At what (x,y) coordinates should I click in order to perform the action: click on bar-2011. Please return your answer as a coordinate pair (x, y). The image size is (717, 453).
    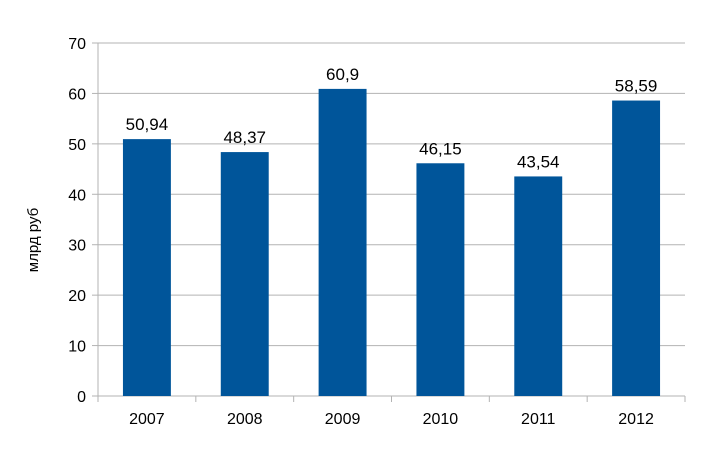
    Looking at the image, I should click on (538, 286).